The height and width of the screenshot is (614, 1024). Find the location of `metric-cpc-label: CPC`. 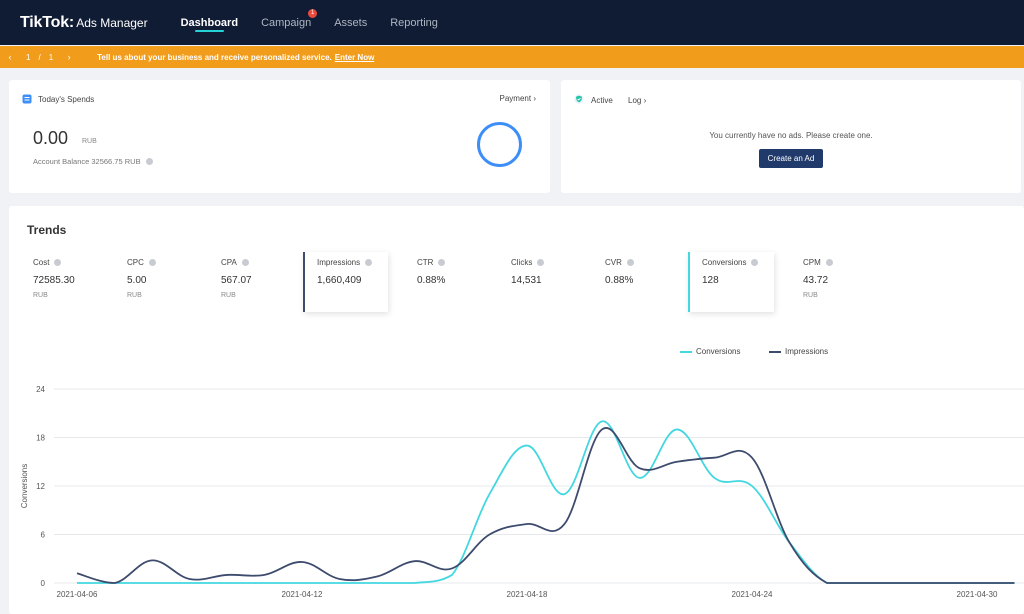

metric-cpc-label: CPC is located at coordinates (135, 262).